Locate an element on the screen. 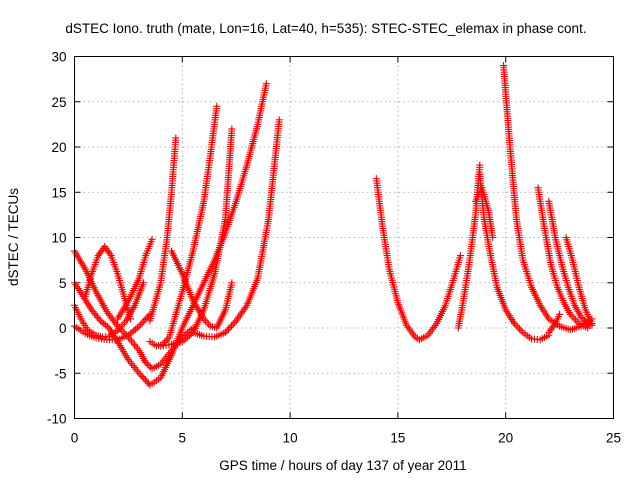 Image resolution: width=640 pixels, height=480 pixels. y-tick-label: 20 is located at coordinates (58, 147).